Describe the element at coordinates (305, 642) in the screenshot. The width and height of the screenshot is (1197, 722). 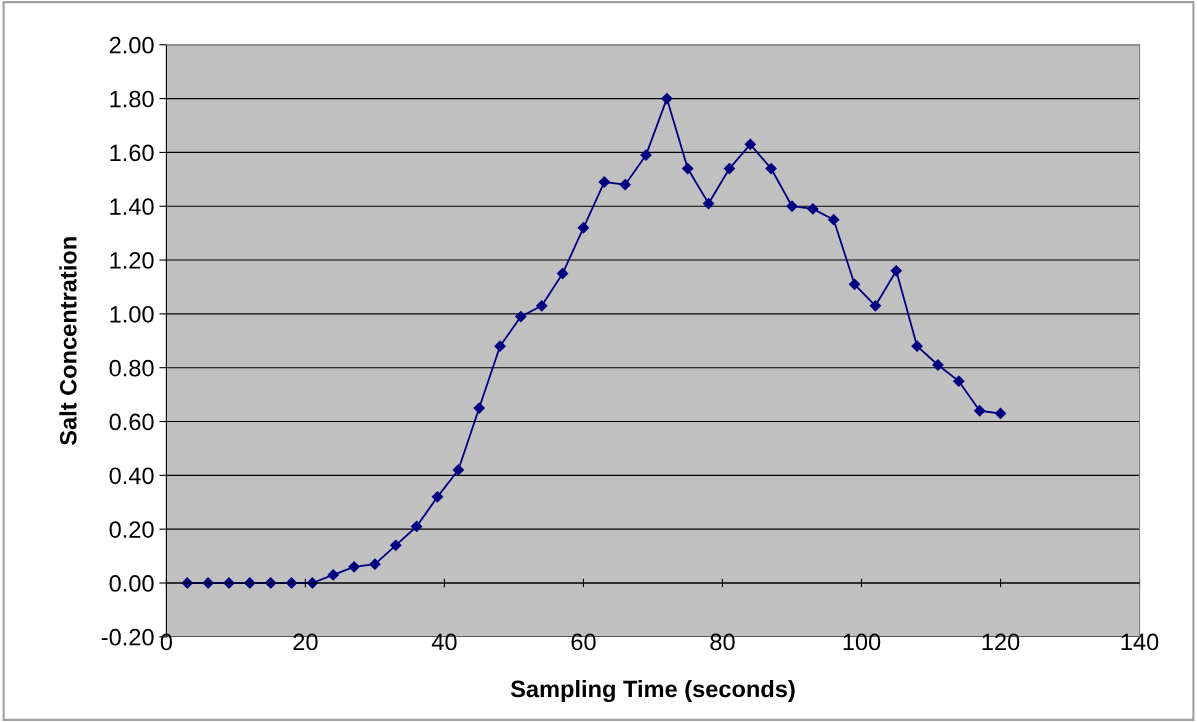
I see `x-tick-label: 20` at that location.